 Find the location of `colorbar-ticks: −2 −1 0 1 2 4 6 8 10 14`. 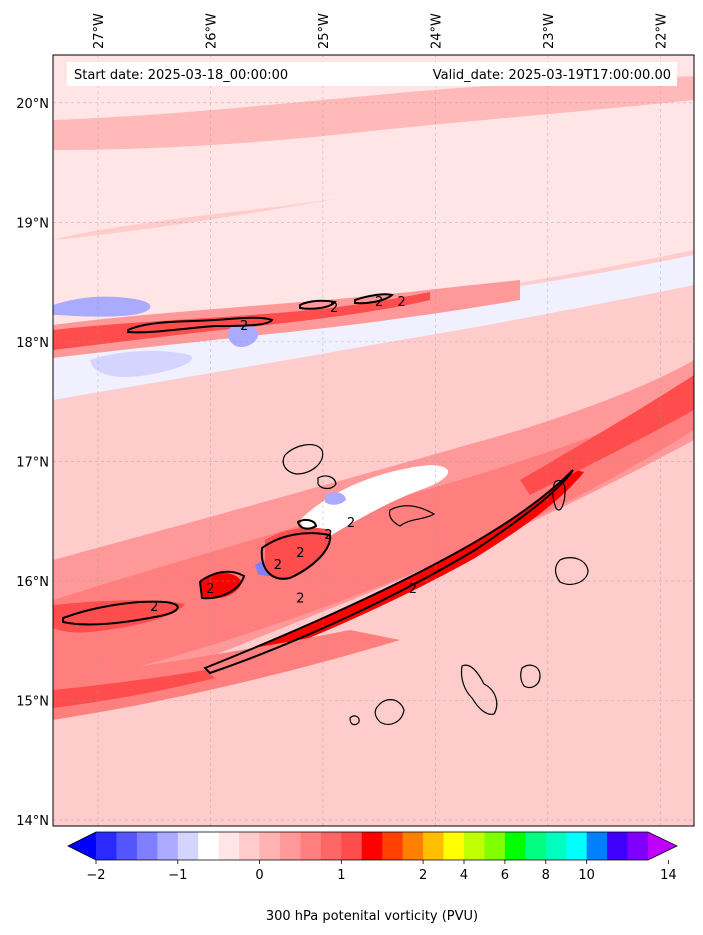

colorbar-ticks: −2 −1 0 1 2 4 6 8 10 14 is located at coordinates (381, 871).